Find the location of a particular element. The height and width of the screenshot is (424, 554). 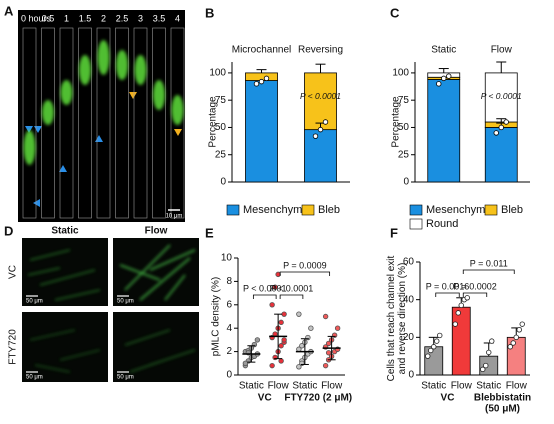

p-value: P = 0.0002 is located at coordinates (475, 286).